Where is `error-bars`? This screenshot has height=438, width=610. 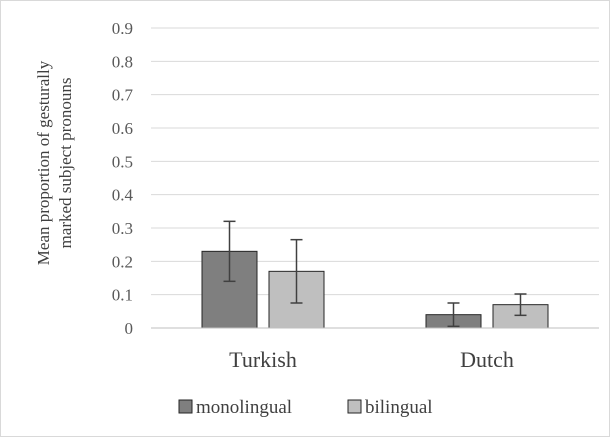 error-bars is located at coordinates (375, 274).